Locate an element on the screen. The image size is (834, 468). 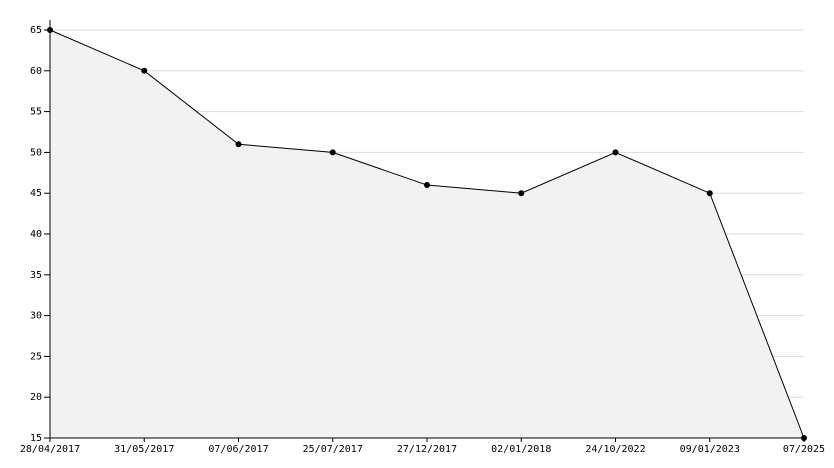
y-tick-label: 15 is located at coordinates (36, 438).